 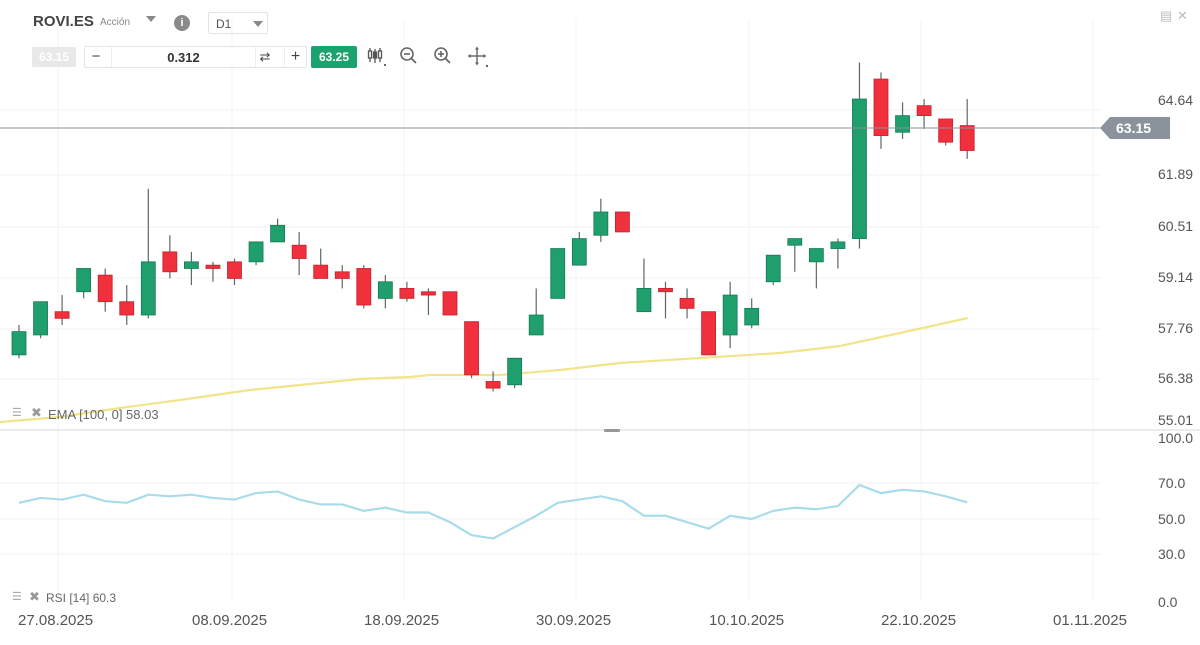 I want to click on price-tick: 56.38, so click(x=1176, y=378).